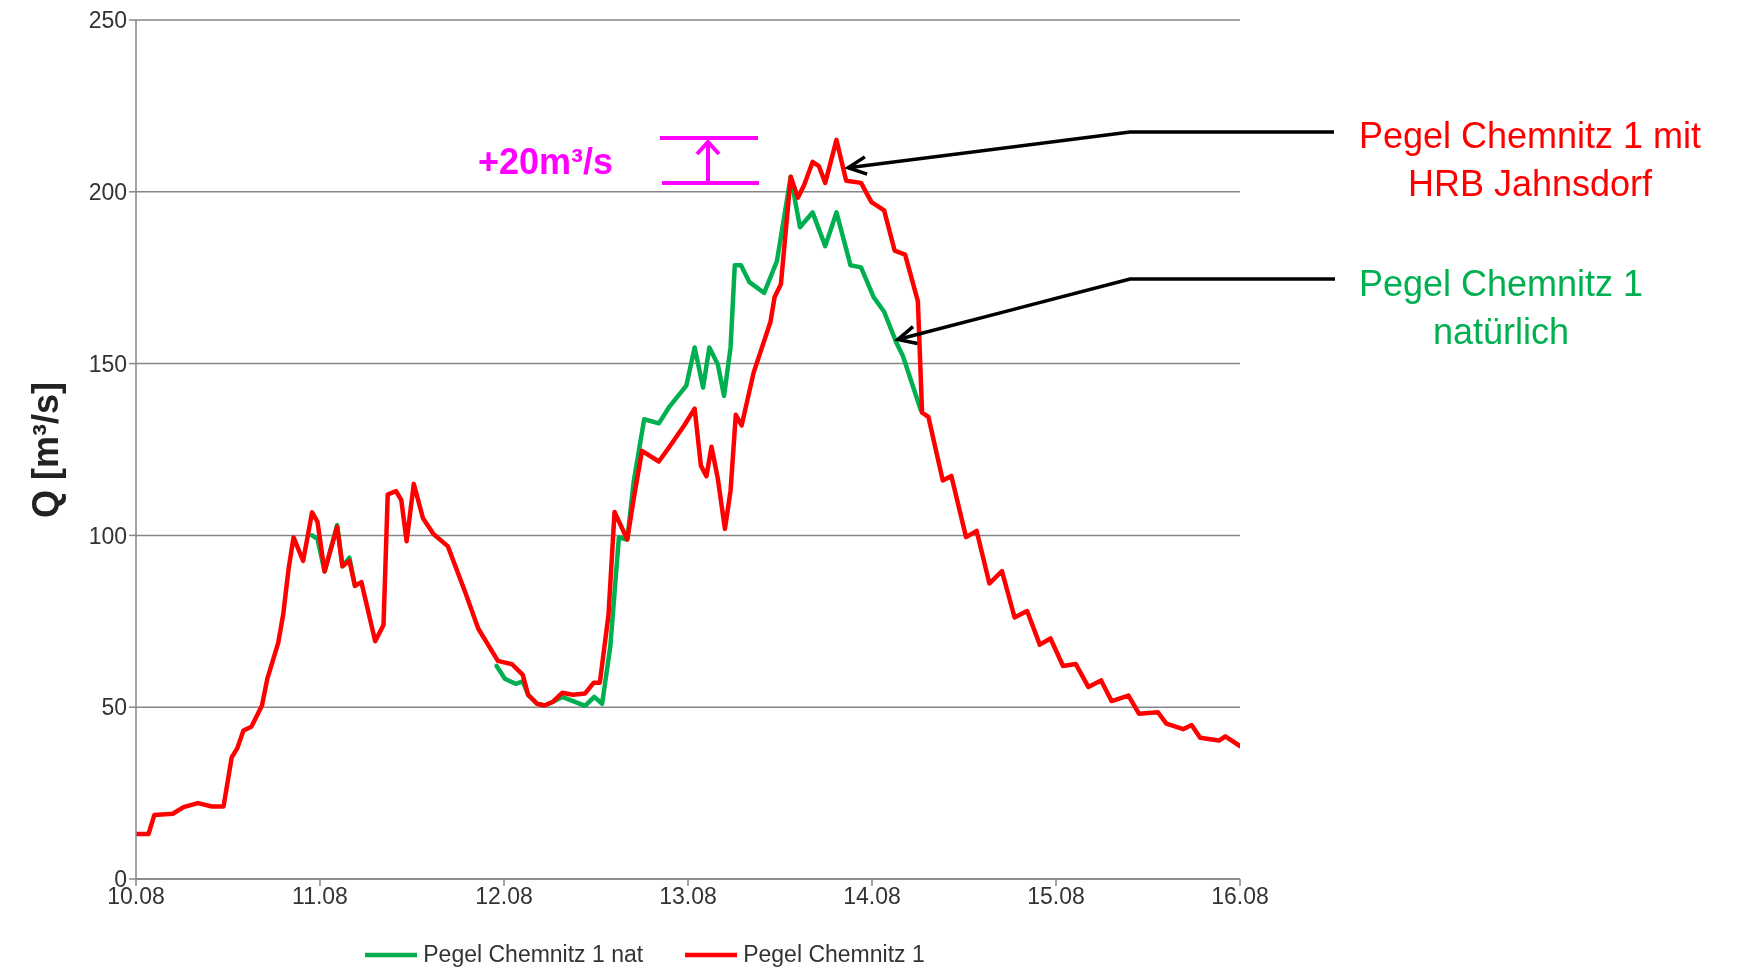 This screenshot has height=979, width=1749. What do you see at coordinates (114, 707) in the screenshot?
I see `y-tick-label: 50` at bounding box center [114, 707].